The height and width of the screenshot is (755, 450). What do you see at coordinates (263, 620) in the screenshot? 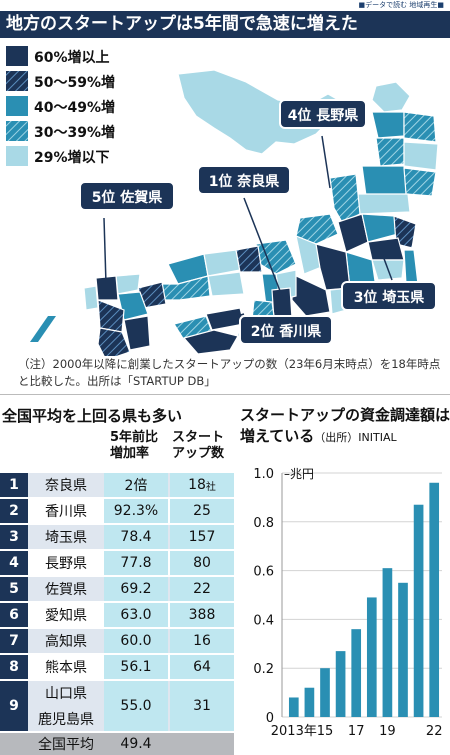
I see `y-tick-label: 0.4` at bounding box center [263, 620].